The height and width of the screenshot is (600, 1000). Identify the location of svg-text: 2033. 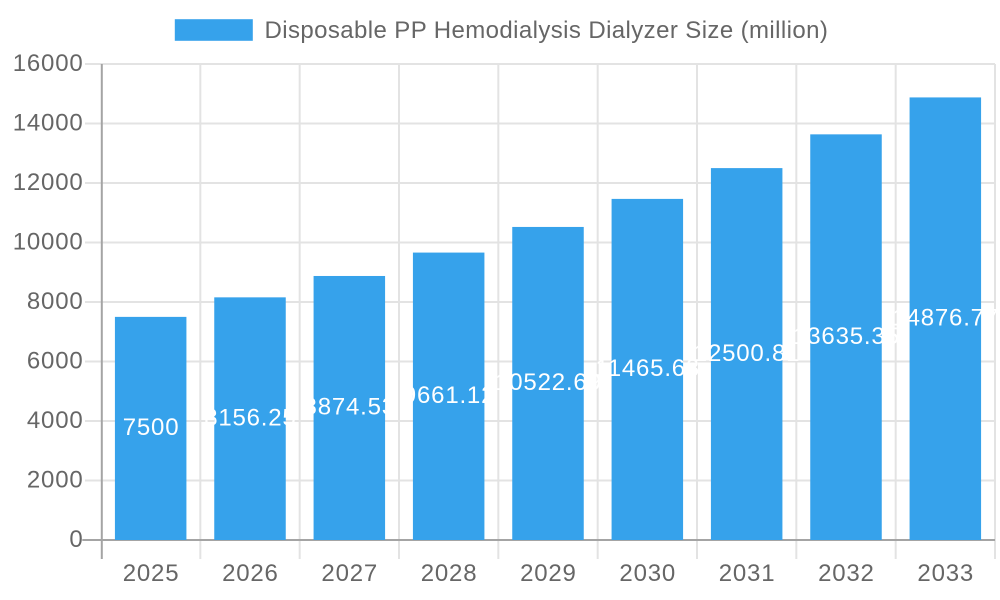
(945, 573).